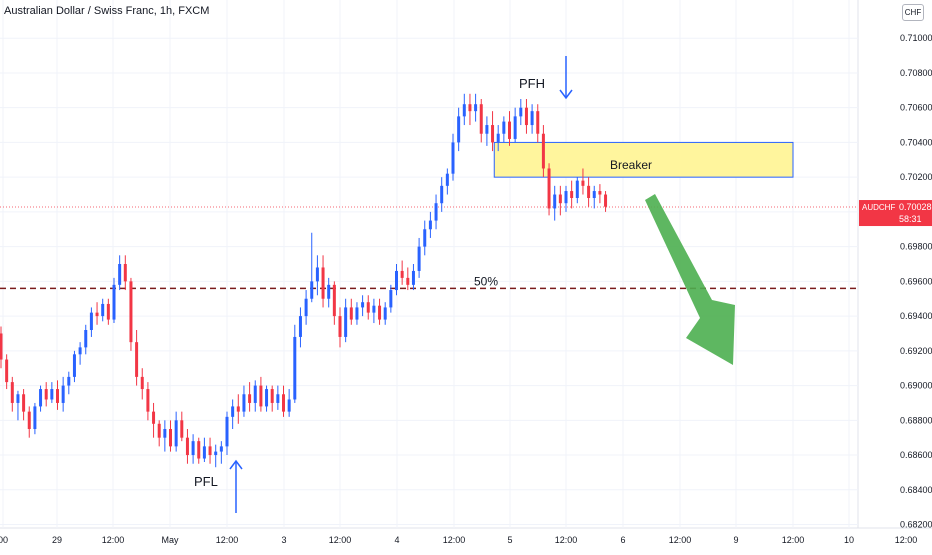  I want to click on pfh-label: PFH, so click(532, 83).